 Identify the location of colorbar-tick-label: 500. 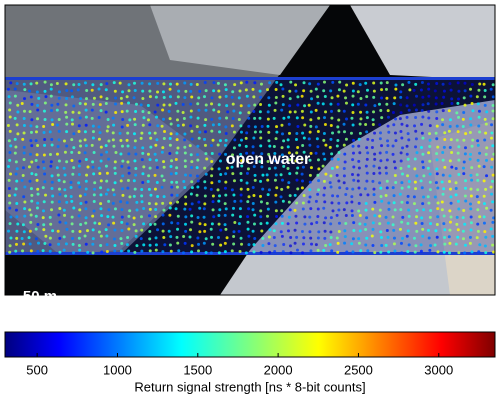
(37, 369).